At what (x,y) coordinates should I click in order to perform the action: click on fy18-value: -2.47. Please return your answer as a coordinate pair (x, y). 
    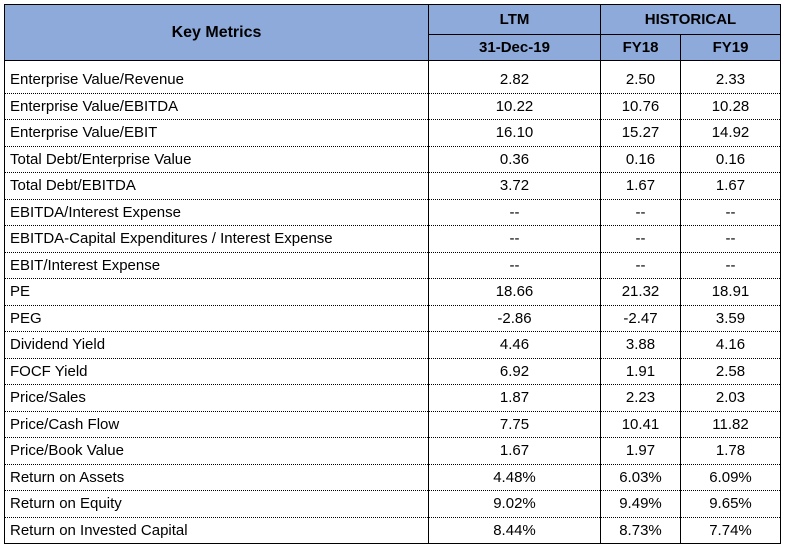
    Looking at the image, I should click on (640, 318).